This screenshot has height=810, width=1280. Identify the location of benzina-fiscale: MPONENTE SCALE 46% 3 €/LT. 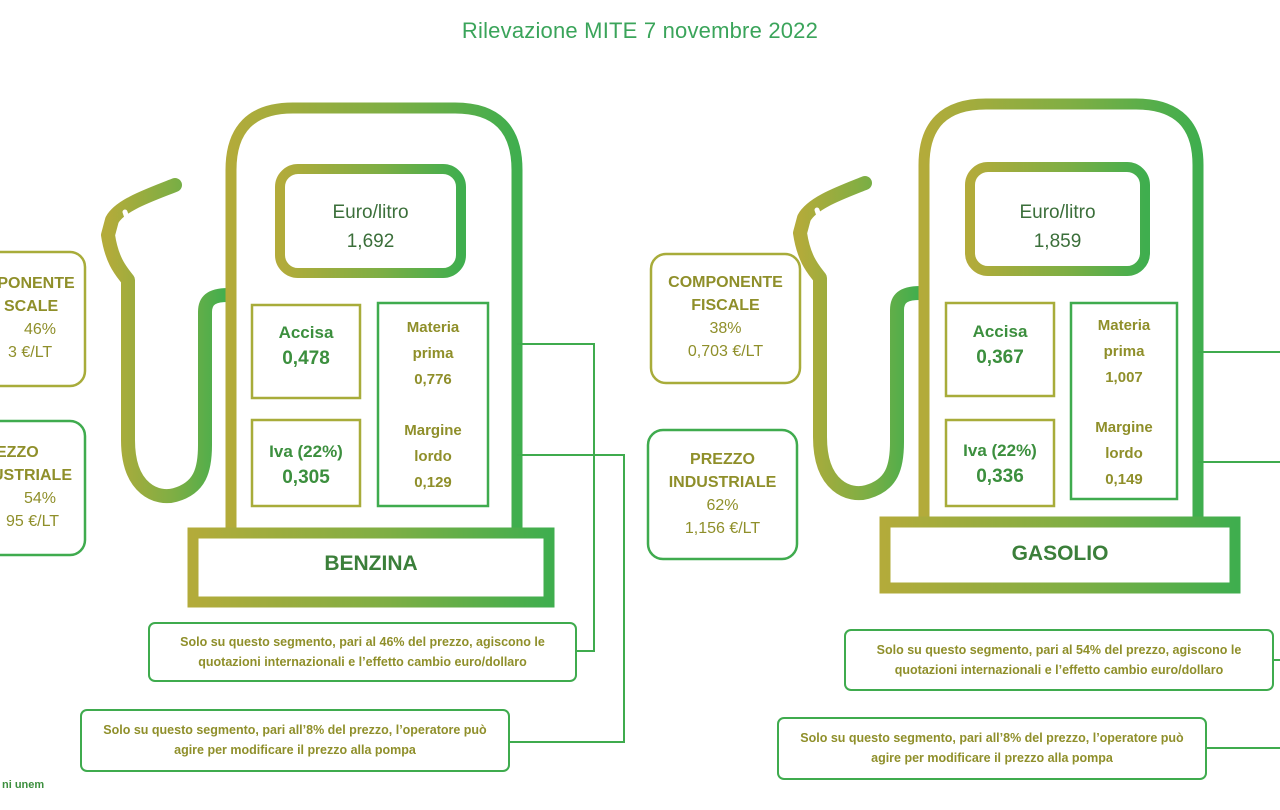
(42, 318).